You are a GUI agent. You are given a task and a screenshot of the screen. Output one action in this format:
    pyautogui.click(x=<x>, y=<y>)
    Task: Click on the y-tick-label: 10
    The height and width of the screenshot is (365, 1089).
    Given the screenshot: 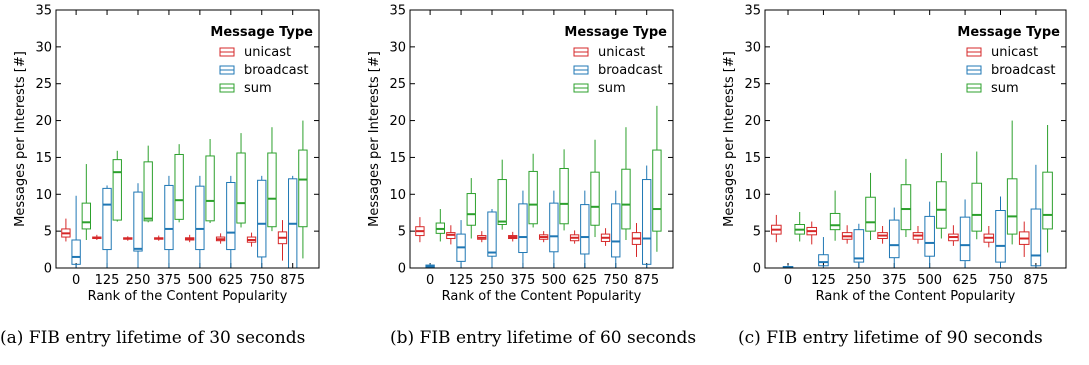 What is the action you would take?
    pyautogui.click(x=752, y=195)
    